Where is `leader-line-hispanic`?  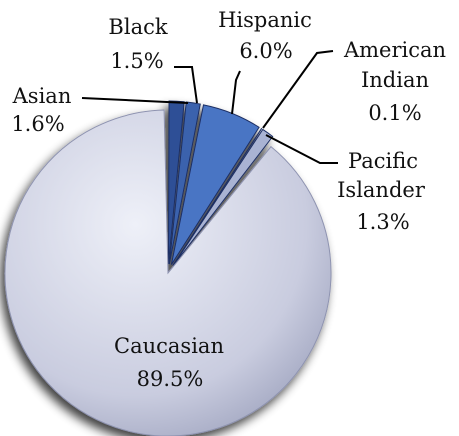 leader-line-hispanic is located at coordinates (236, 92).